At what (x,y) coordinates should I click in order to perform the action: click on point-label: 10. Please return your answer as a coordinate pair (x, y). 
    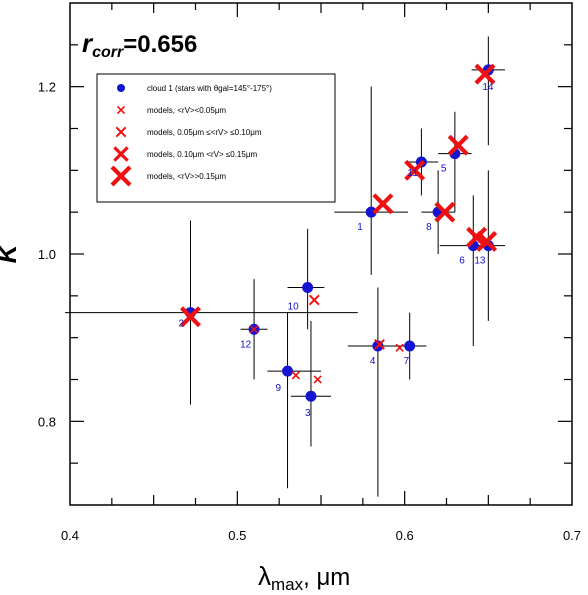
    Looking at the image, I should click on (294, 306).